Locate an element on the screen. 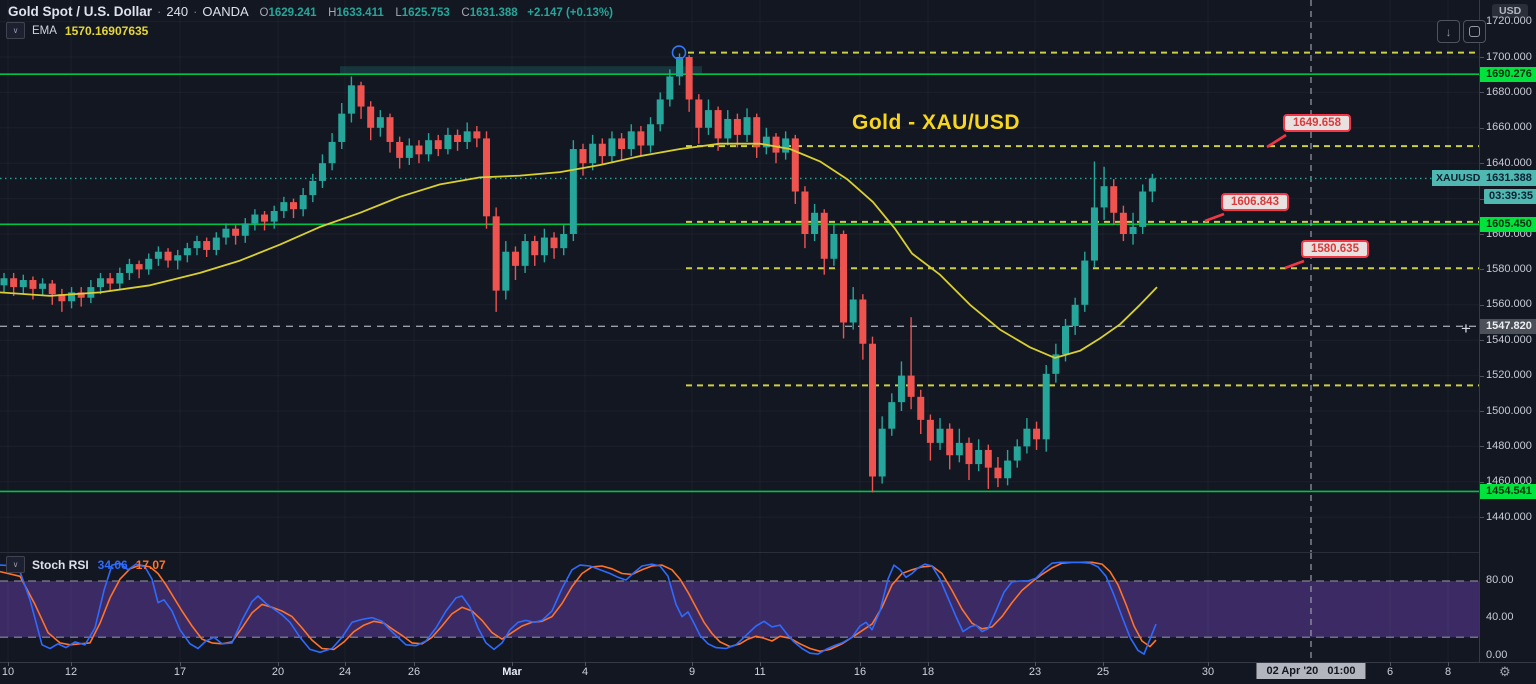  currency-badge: USD is located at coordinates (1510, 11).